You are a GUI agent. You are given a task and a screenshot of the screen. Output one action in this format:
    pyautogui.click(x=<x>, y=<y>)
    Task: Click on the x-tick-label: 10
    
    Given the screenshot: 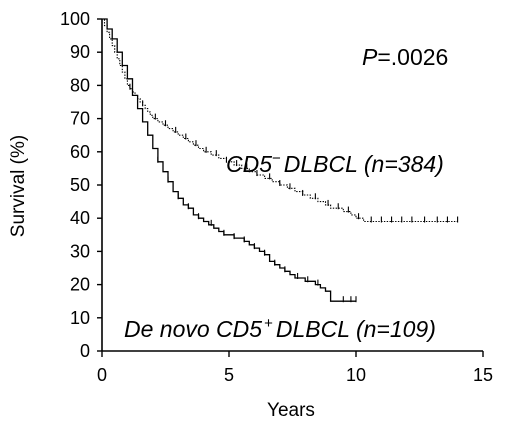 What is the action you would take?
    pyautogui.click(x=356, y=375)
    